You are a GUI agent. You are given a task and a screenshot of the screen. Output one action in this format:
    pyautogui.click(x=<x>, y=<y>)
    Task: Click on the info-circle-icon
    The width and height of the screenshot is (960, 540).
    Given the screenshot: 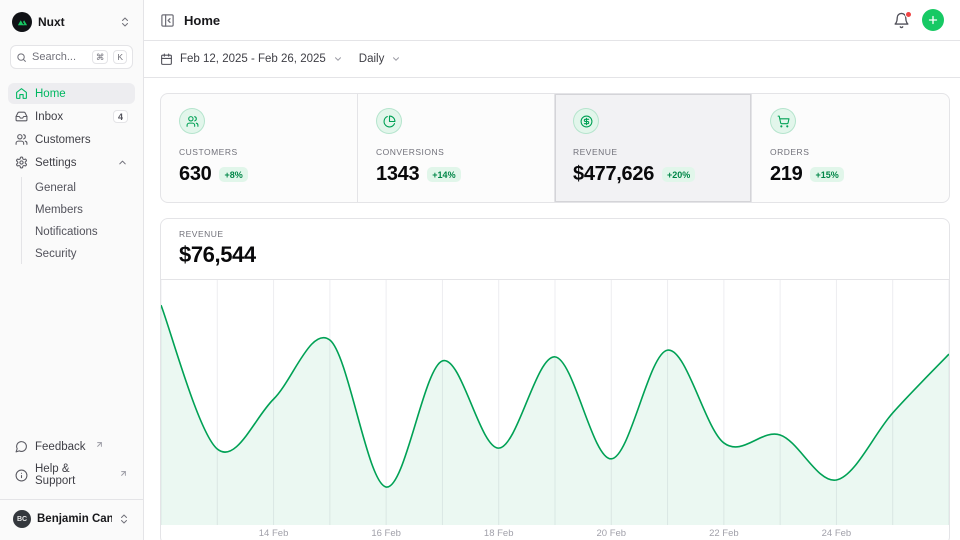 What is the action you would take?
    pyautogui.click(x=21, y=475)
    